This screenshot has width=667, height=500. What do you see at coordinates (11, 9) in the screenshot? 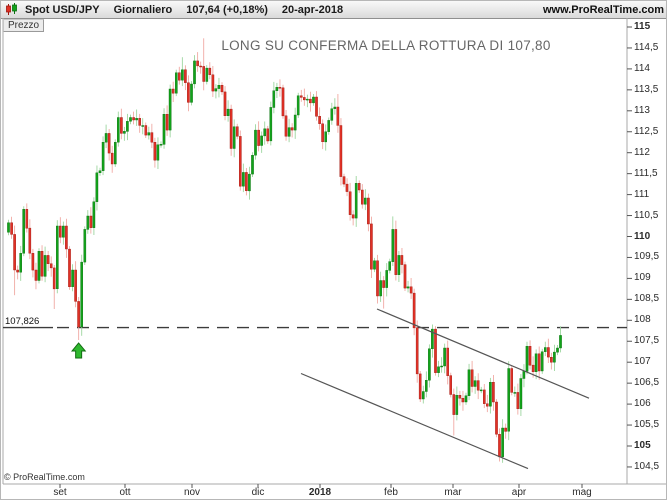
I see `candlestick-icon` at bounding box center [11, 9].